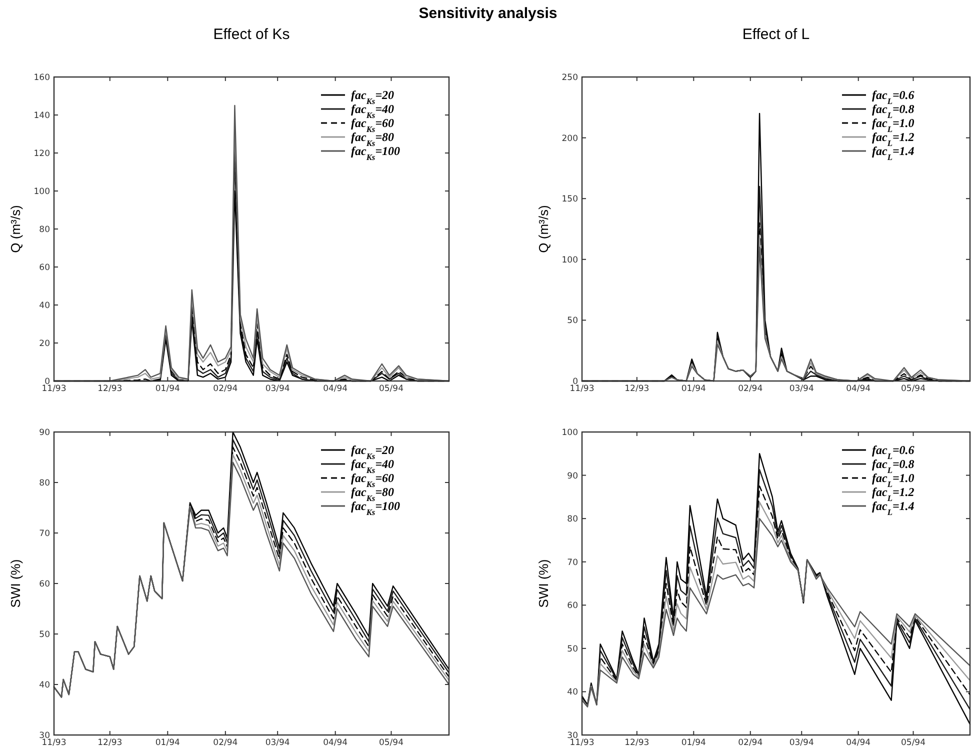 This screenshot has height=751, width=977. What do you see at coordinates (42, 78) in the screenshot?
I see `y-tick-label: 160` at bounding box center [42, 78].